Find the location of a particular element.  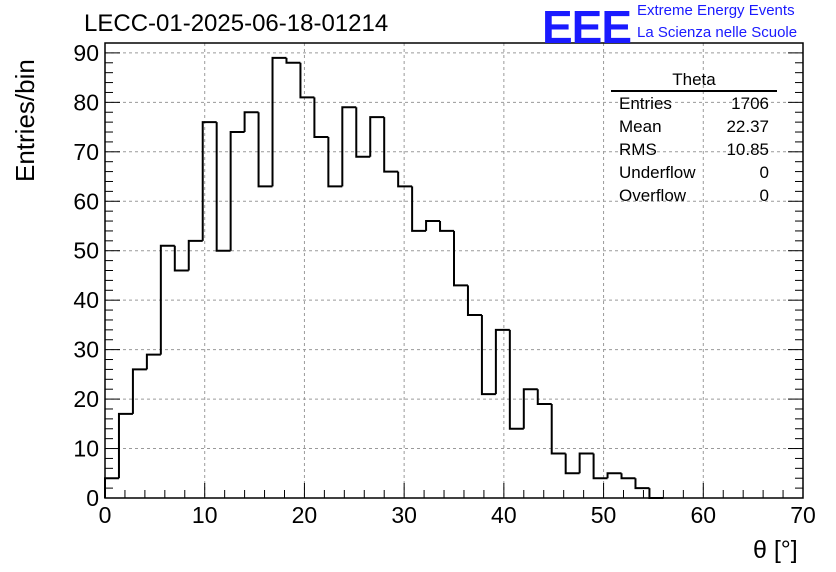

x-tick-label: 70 is located at coordinates (803, 515).